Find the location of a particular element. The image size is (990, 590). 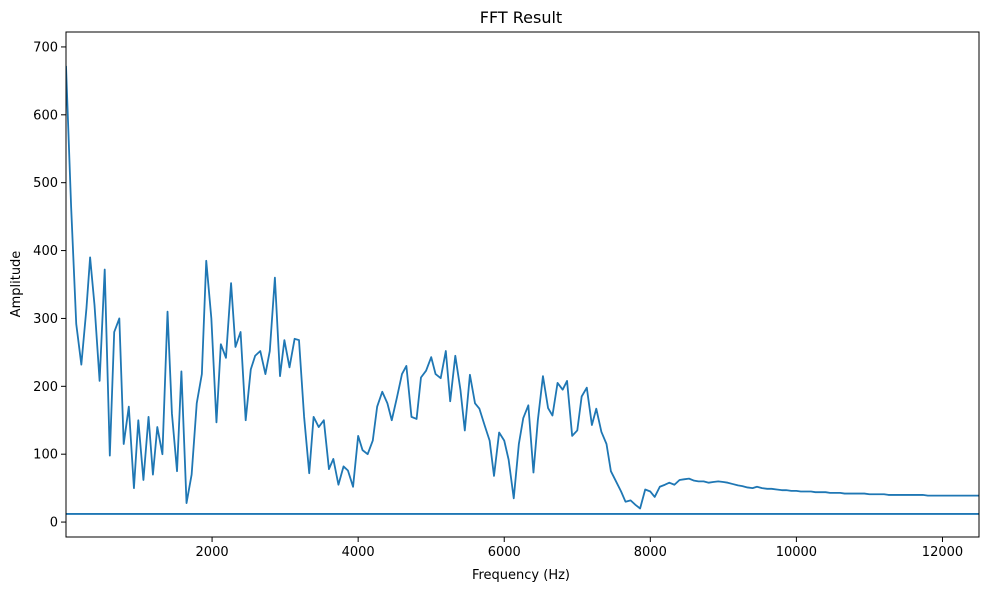

x-tick-label: 2000 is located at coordinates (212, 552).